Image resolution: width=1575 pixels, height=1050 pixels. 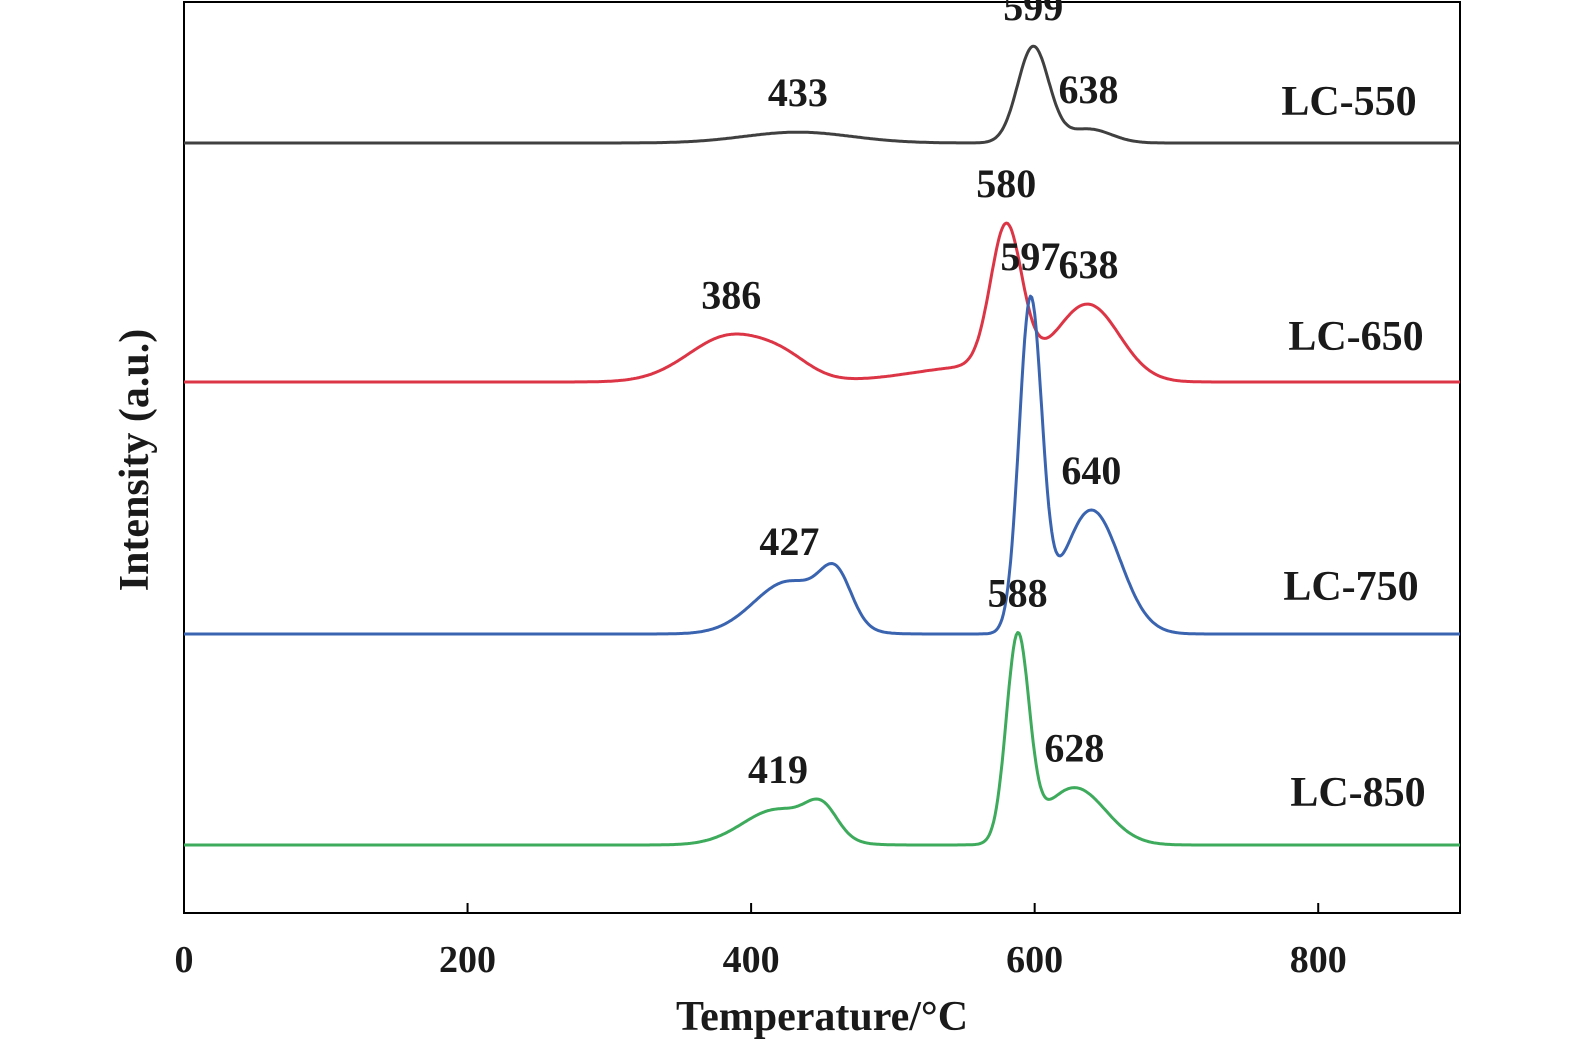 I want to click on x-axis-title: Temperature/°C, so click(x=822, y=1017).